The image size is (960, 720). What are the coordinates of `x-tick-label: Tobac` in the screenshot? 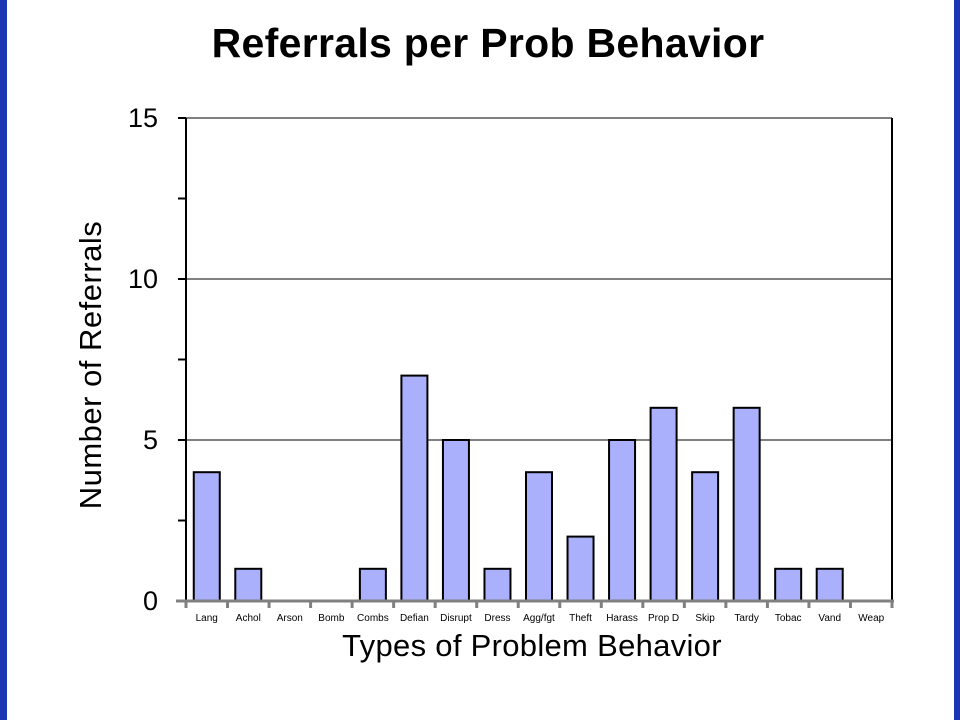 It's located at (788, 618).